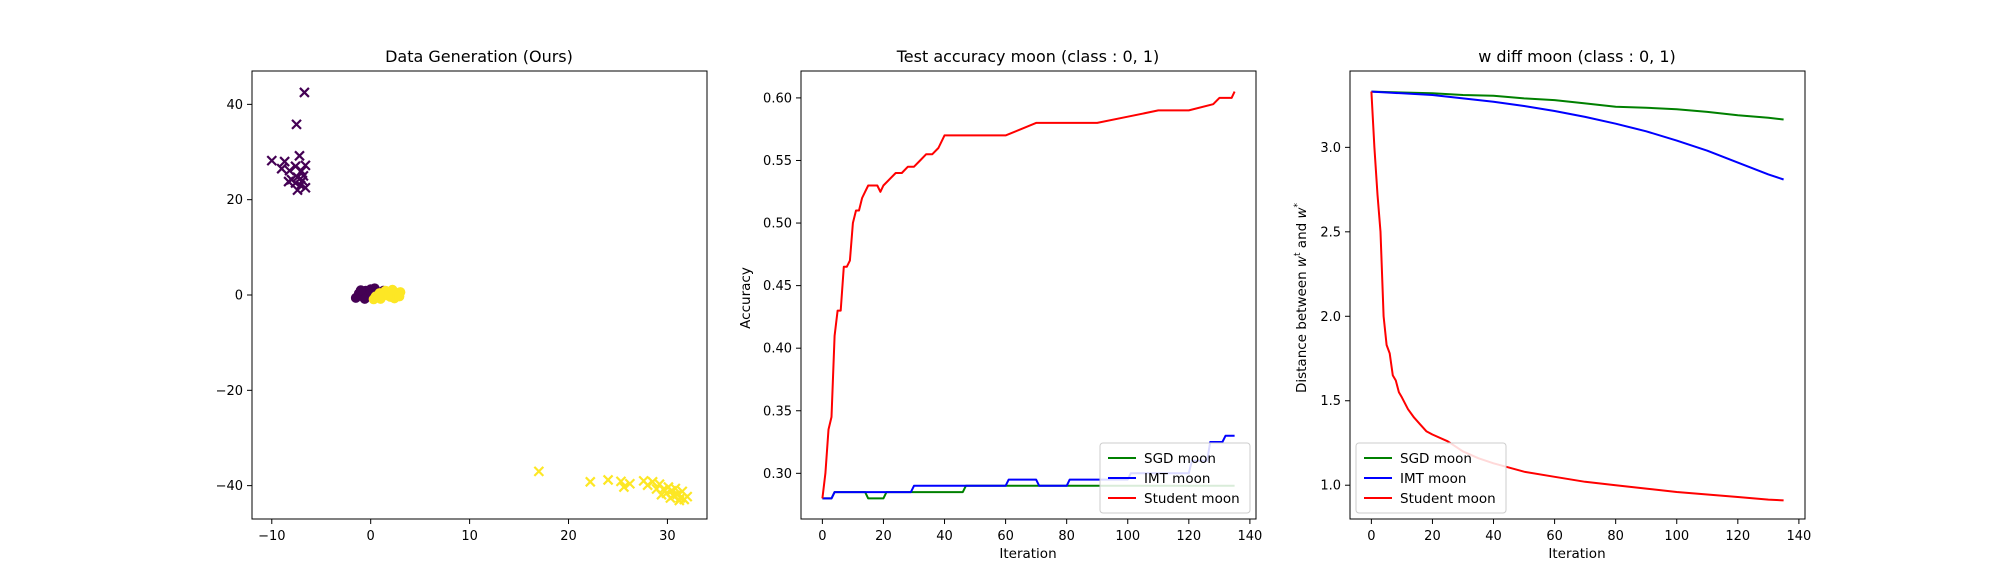 The width and height of the screenshot is (2000, 580). What do you see at coordinates (822, 536) in the screenshot?
I see `accuracy-x-tick-label: 0` at bounding box center [822, 536].